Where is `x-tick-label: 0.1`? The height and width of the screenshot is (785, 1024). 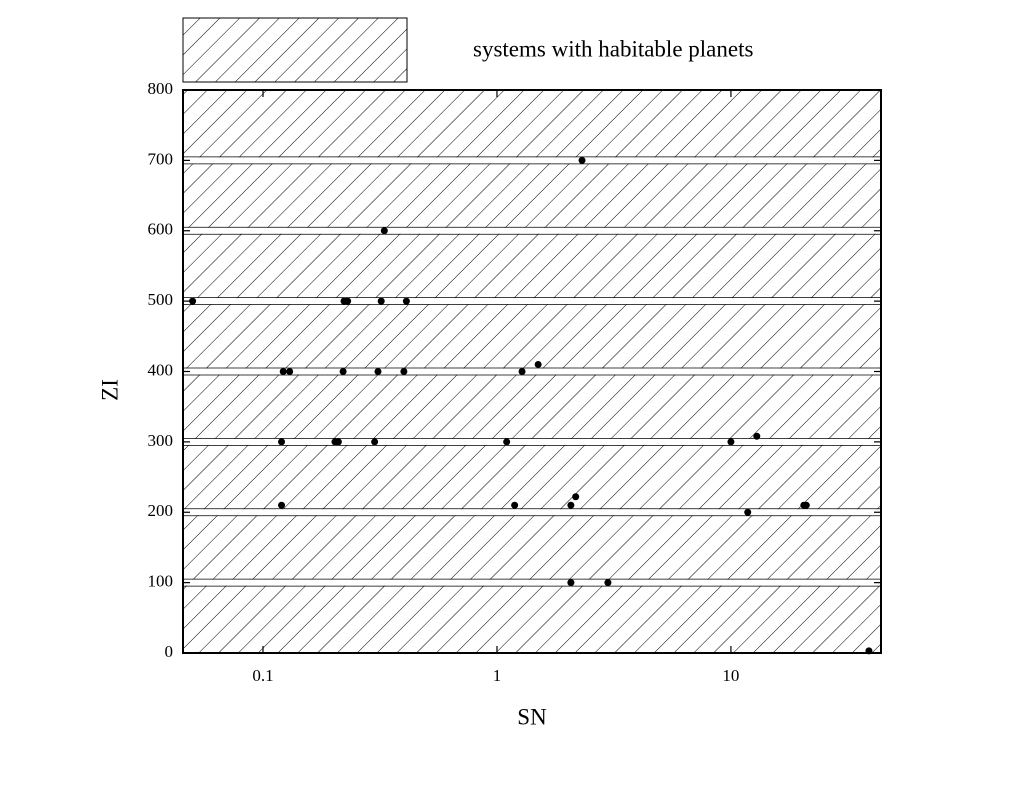
x-tick-label: 0.1 is located at coordinates (262, 675).